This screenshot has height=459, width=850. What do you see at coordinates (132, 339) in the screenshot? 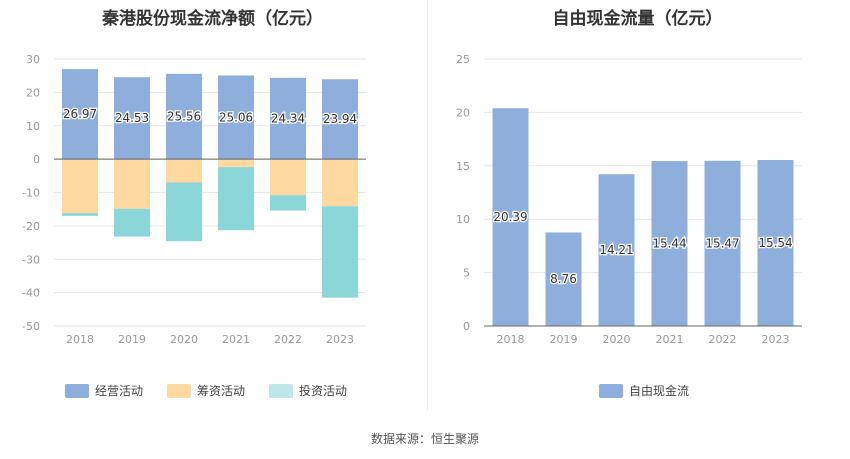
I see `left-x-tick-label: 2019` at bounding box center [132, 339].